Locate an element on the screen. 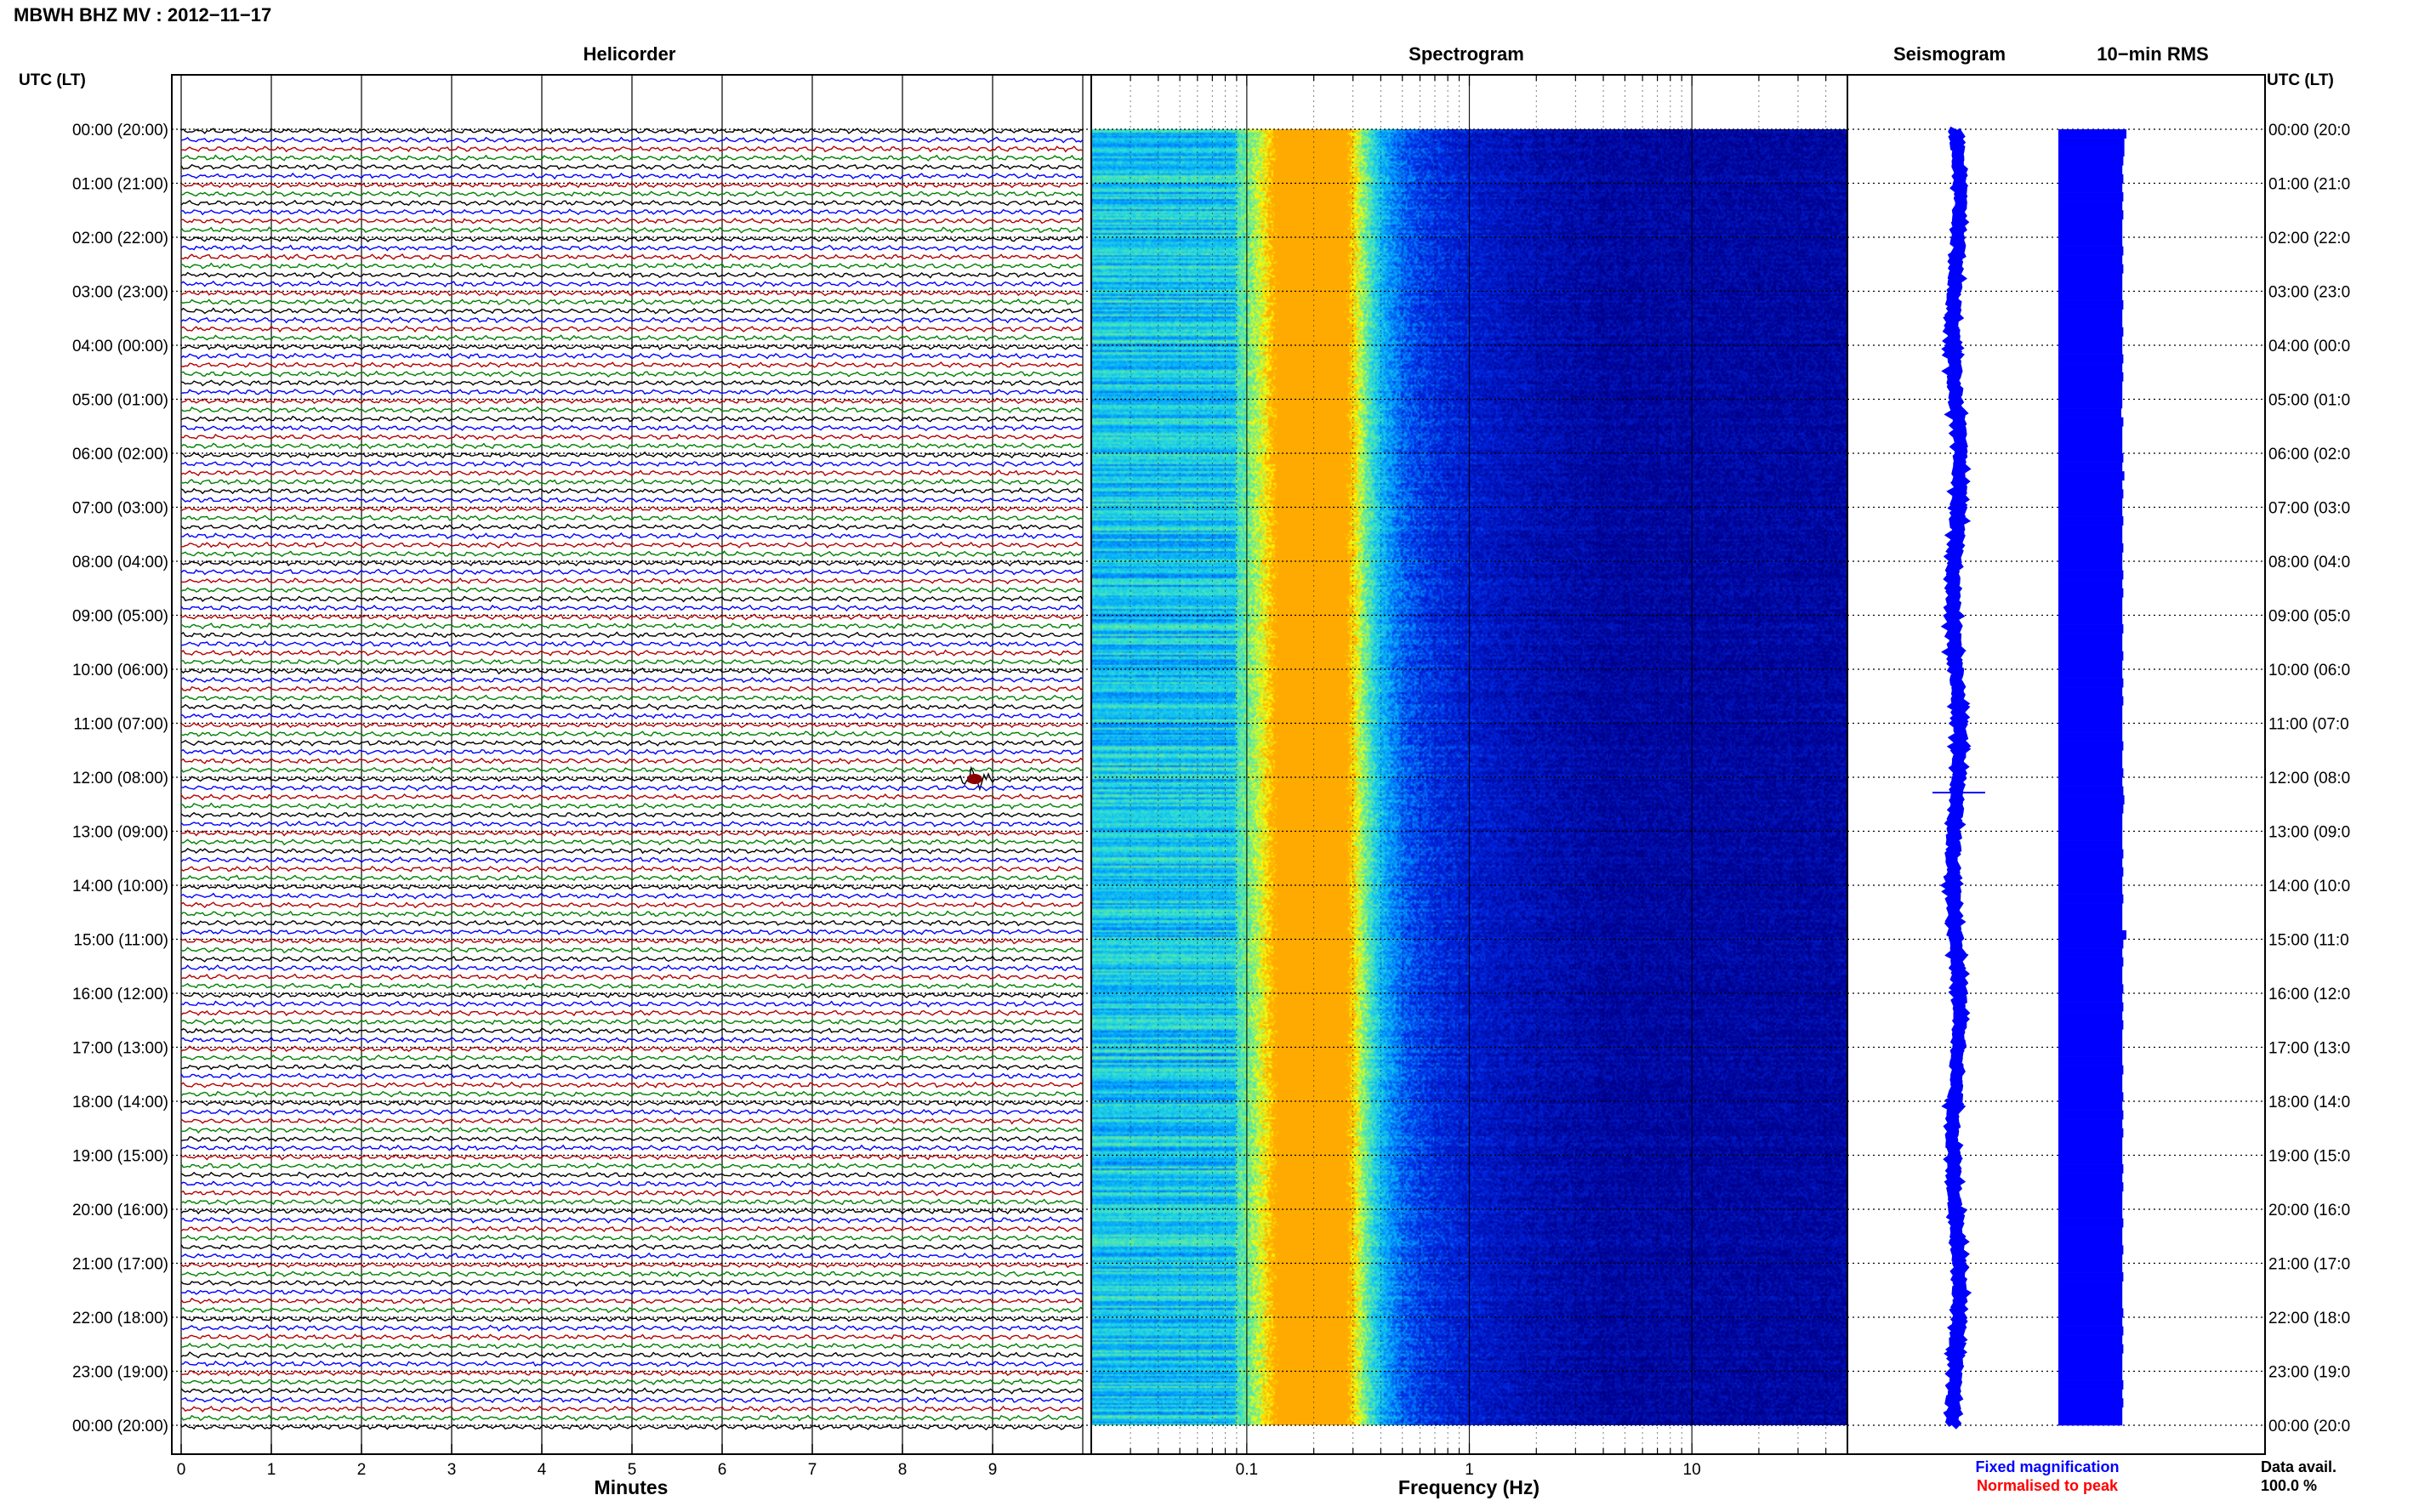 This screenshot has width=2419, height=1512. frequency-axis-label: Frequency (Hz) is located at coordinates (1469, 1487).